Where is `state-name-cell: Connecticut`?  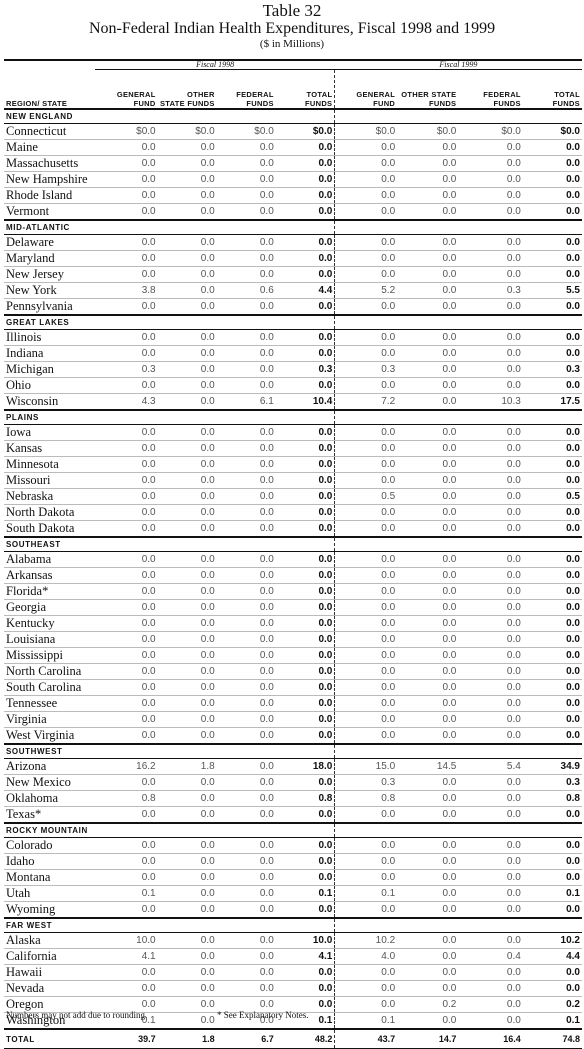 state-name-cell: Connecticut is located at coordinates (50, 131).